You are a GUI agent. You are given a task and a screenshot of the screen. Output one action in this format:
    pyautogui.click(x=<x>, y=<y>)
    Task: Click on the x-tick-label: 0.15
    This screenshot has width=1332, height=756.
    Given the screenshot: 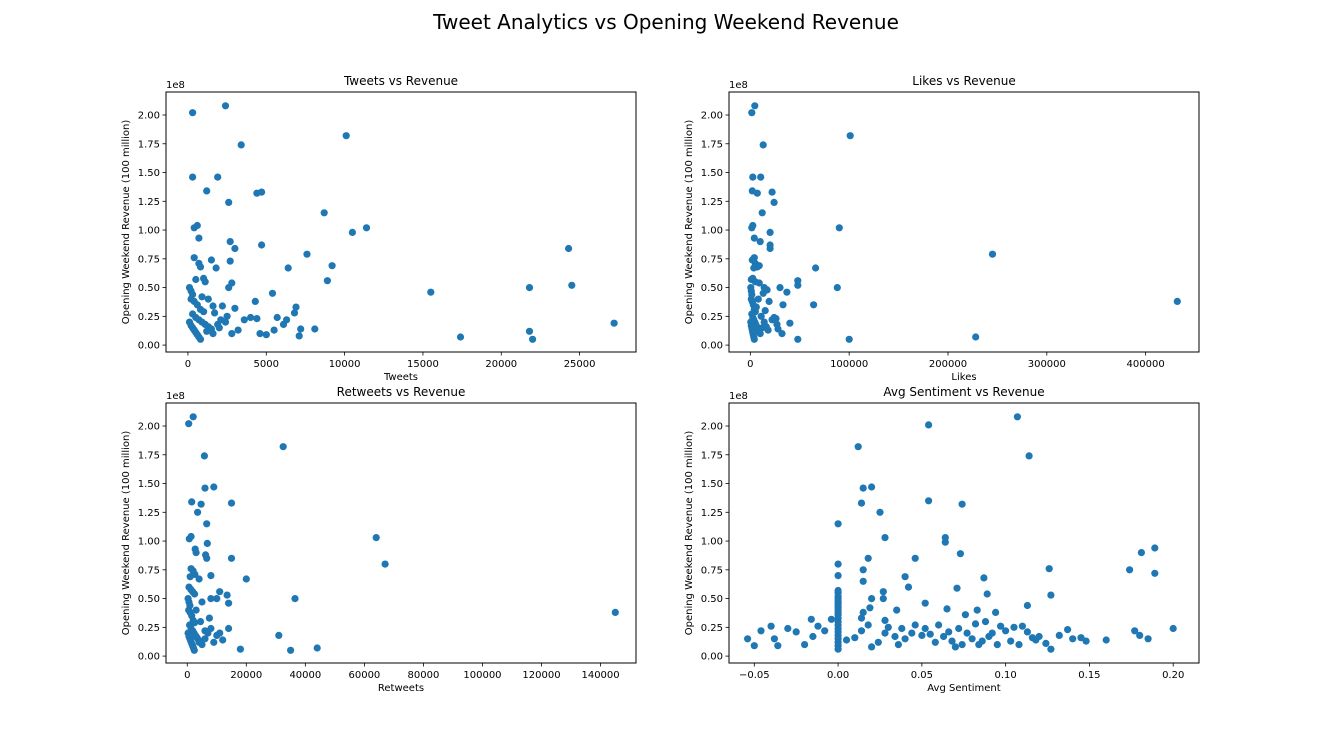 What is the action you would take?
    pyautogui.click(x=1089, y=675)
    